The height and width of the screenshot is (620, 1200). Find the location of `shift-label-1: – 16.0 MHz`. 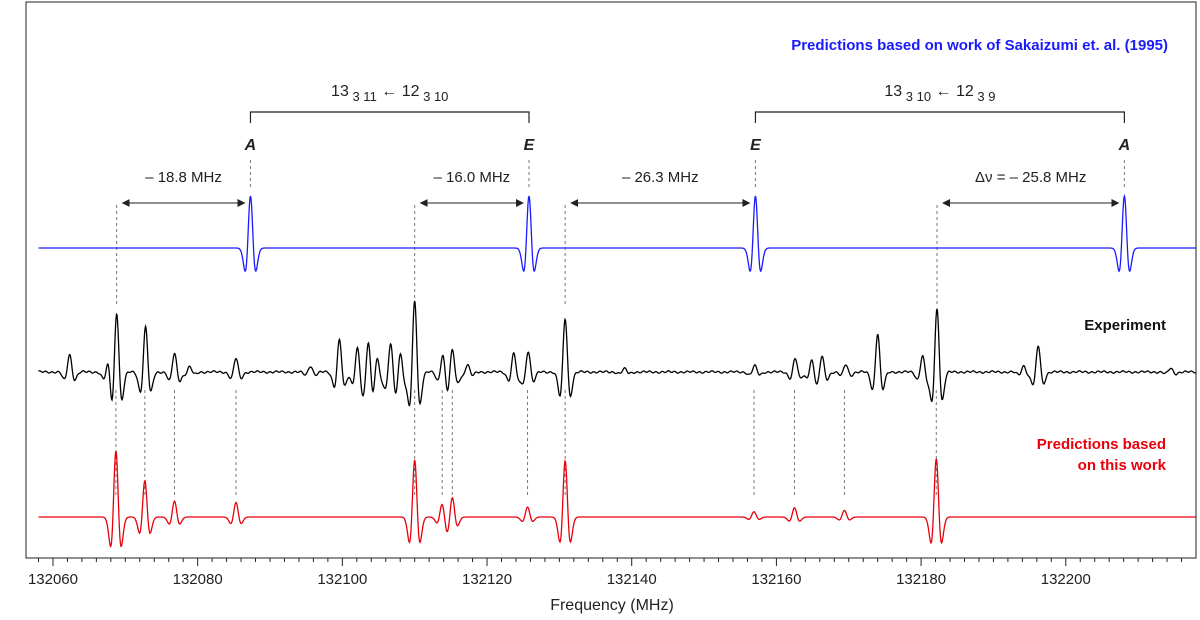

shift-label-1: – 16.0 MHz is located at coordinates (471, 177).